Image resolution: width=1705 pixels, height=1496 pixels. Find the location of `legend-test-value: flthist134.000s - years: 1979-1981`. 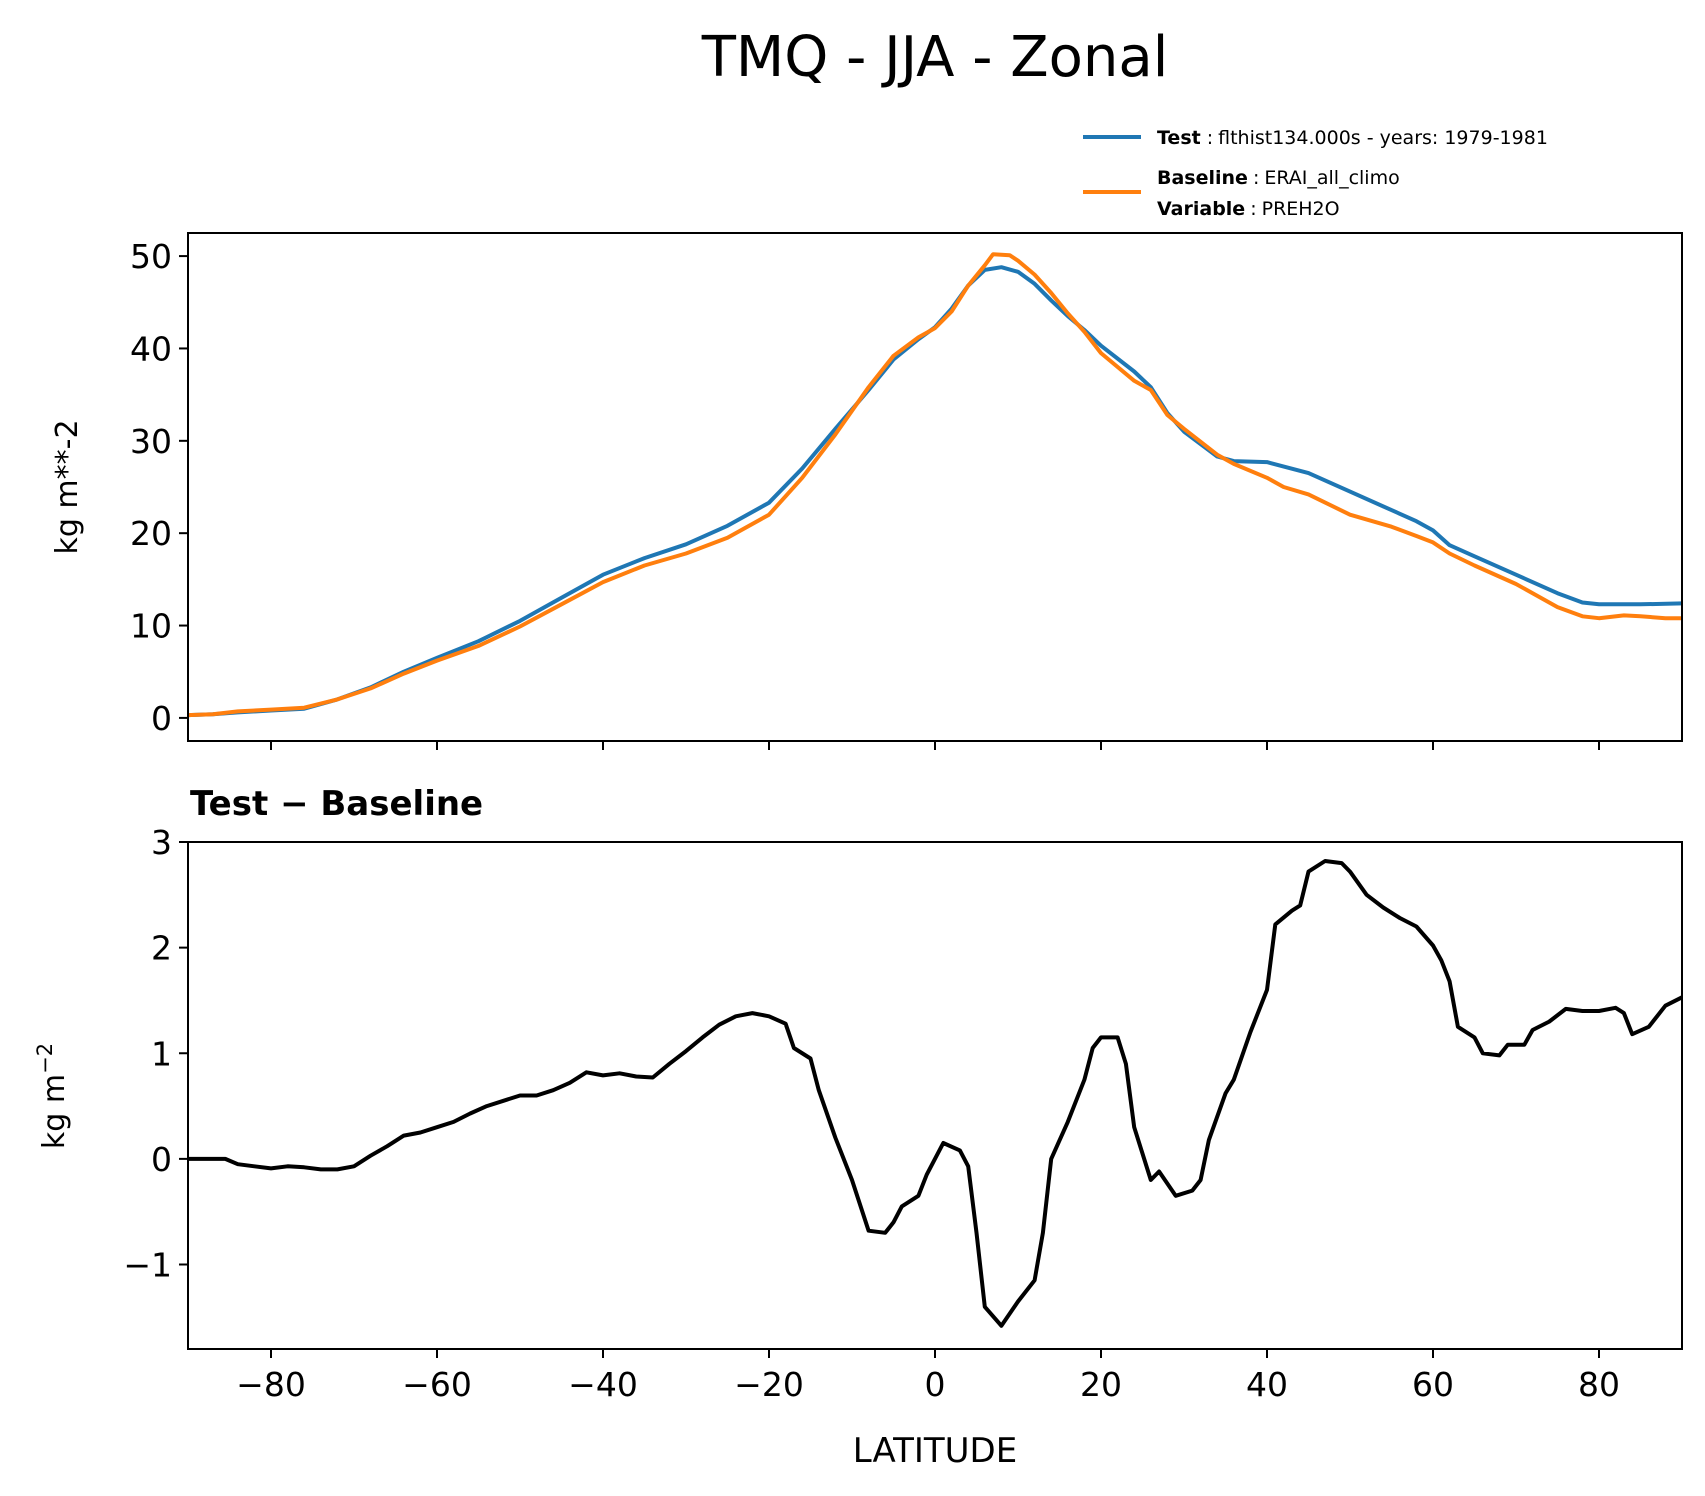

legend-test-value: flthist134.000s - years: 1979-1981 is located at coordinates (1383, 138).